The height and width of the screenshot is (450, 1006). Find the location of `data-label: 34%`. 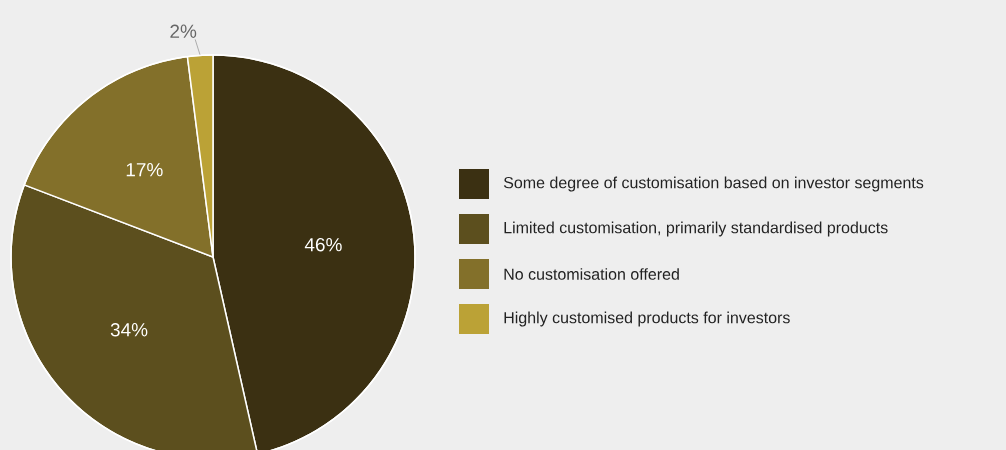

data-label: 34% is located at coordinates (129, 330).